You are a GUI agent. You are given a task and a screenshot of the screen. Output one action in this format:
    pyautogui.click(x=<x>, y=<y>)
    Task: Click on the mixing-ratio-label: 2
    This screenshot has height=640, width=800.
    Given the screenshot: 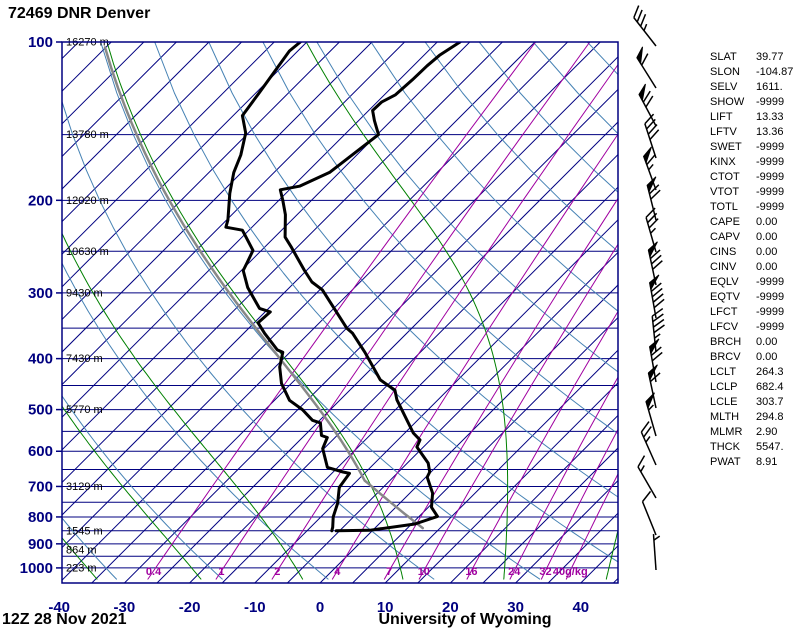 What is the action you would take?
    pyautogui.click(x=277, y=572)
    